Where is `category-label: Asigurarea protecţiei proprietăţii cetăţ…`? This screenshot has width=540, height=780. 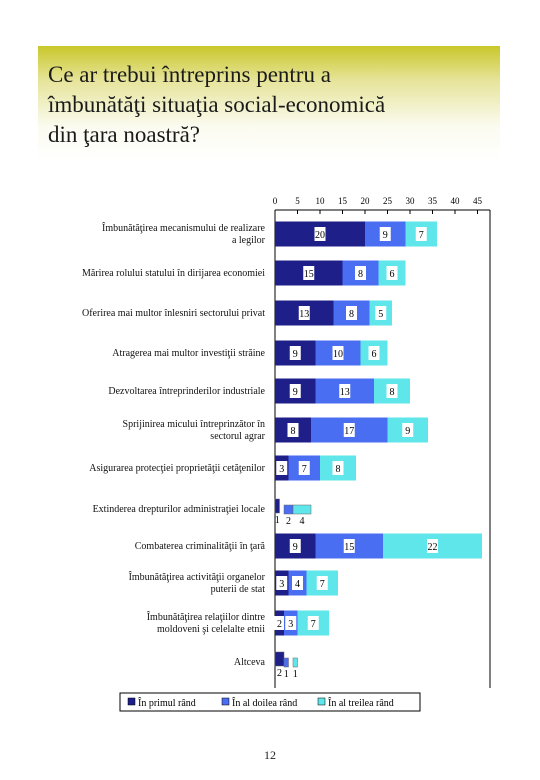
category-label: Asigurarea protecţiei proprietăţii cetăţ… is located at coordinates (177, 468).